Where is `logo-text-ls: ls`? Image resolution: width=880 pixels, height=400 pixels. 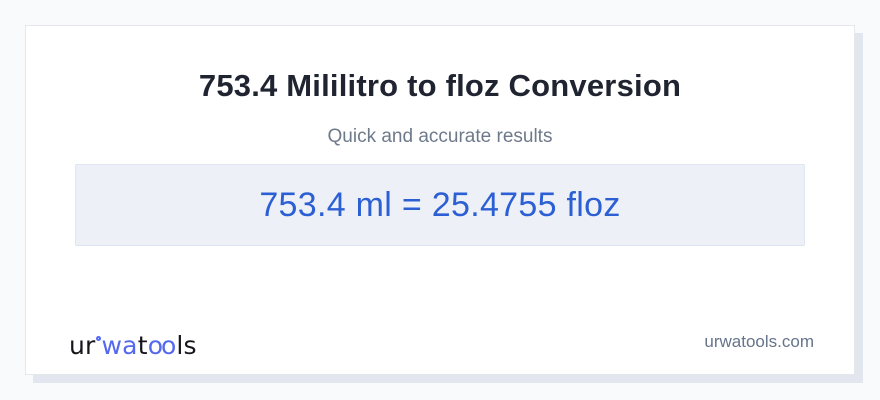
logo-text-ls: ls is located at coordinates (186, 345).